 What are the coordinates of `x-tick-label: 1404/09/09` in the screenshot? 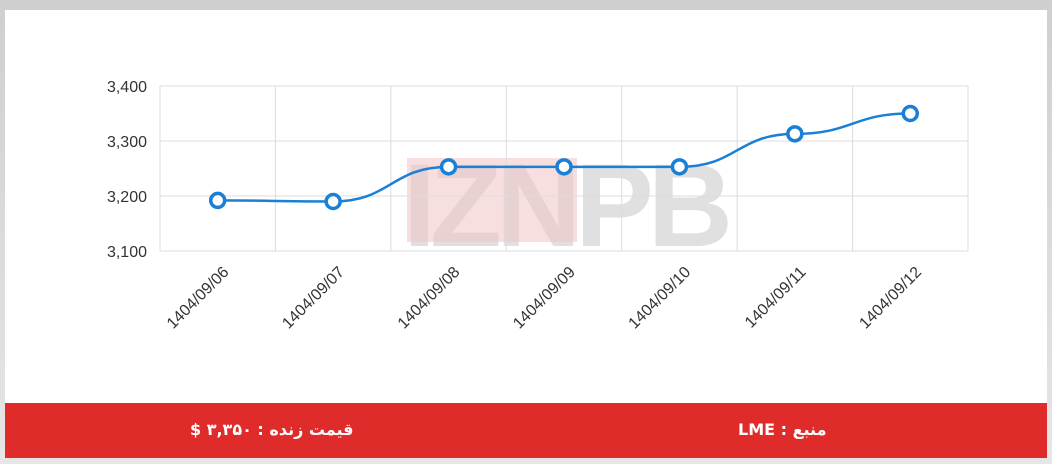 It's located at (544, 298).